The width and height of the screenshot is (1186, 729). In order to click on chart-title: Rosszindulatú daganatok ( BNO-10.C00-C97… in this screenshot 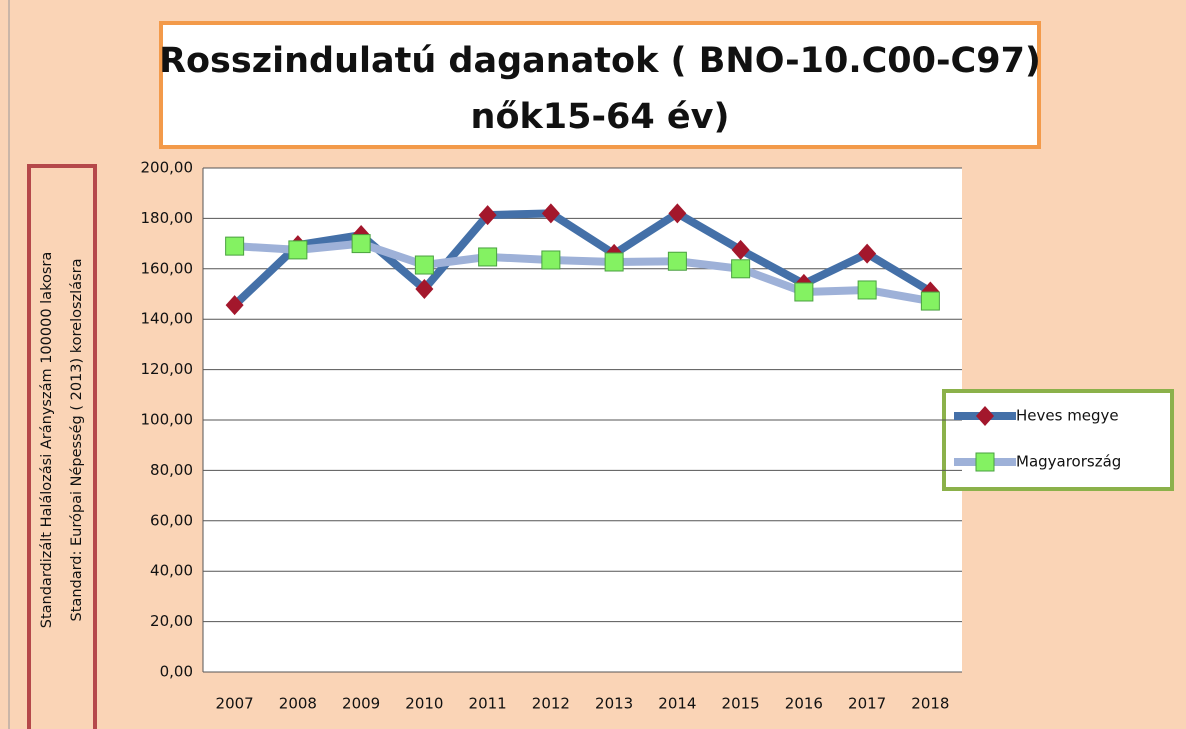, I will do `click(600, 61)`.